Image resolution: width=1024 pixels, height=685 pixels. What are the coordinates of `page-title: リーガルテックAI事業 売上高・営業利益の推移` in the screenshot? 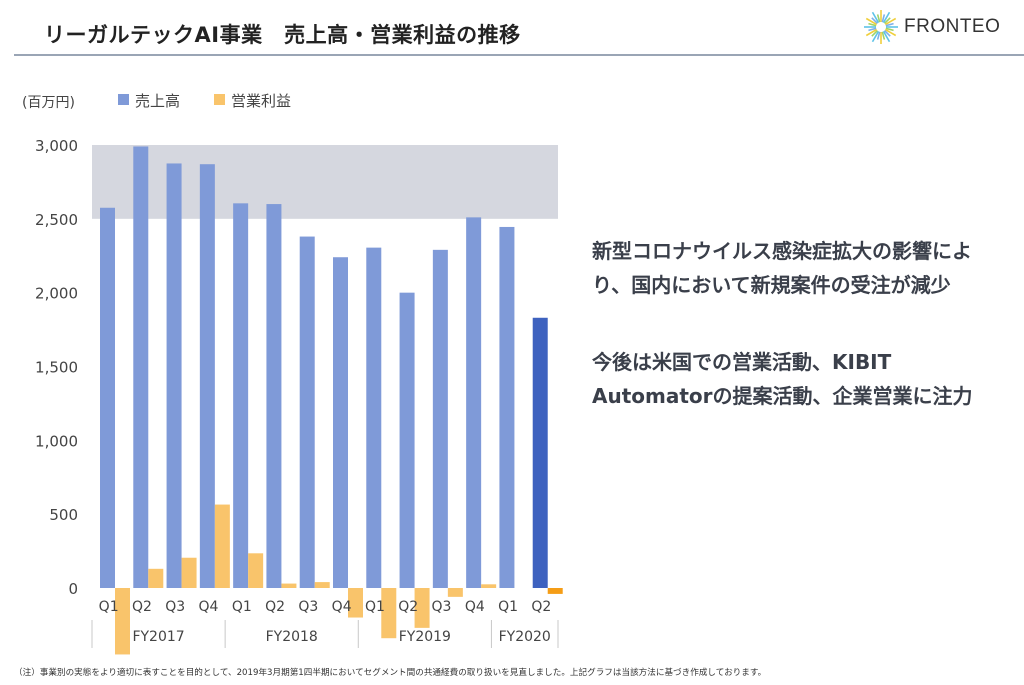 It's located at (282, 35).